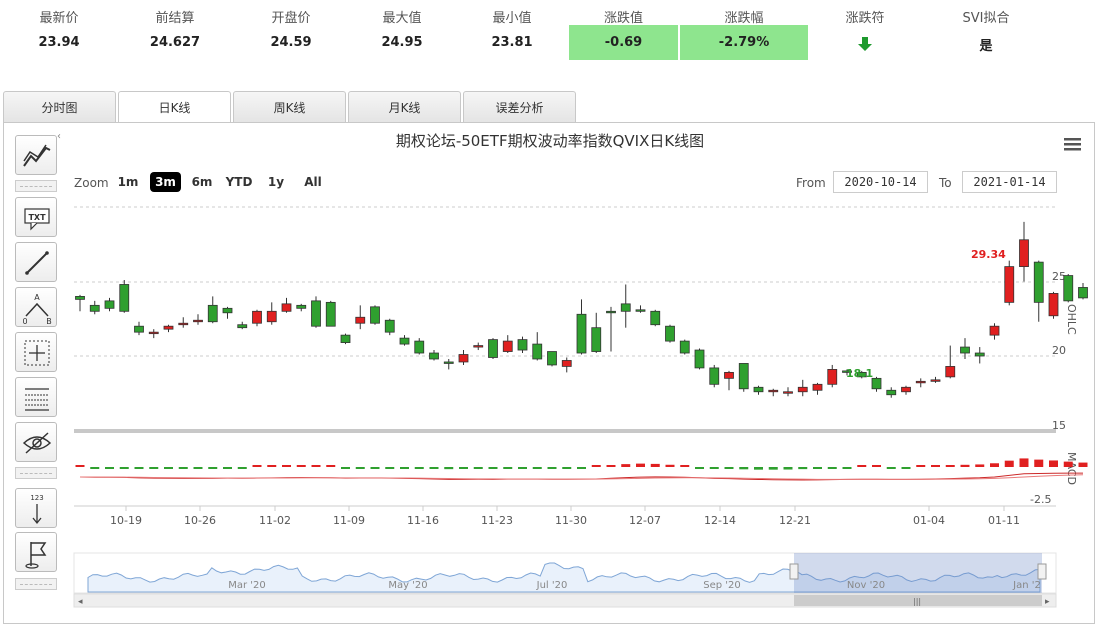 The image size is (1100, 631). I want to click on tab-daily-k: 日K线, so click(174, 107).